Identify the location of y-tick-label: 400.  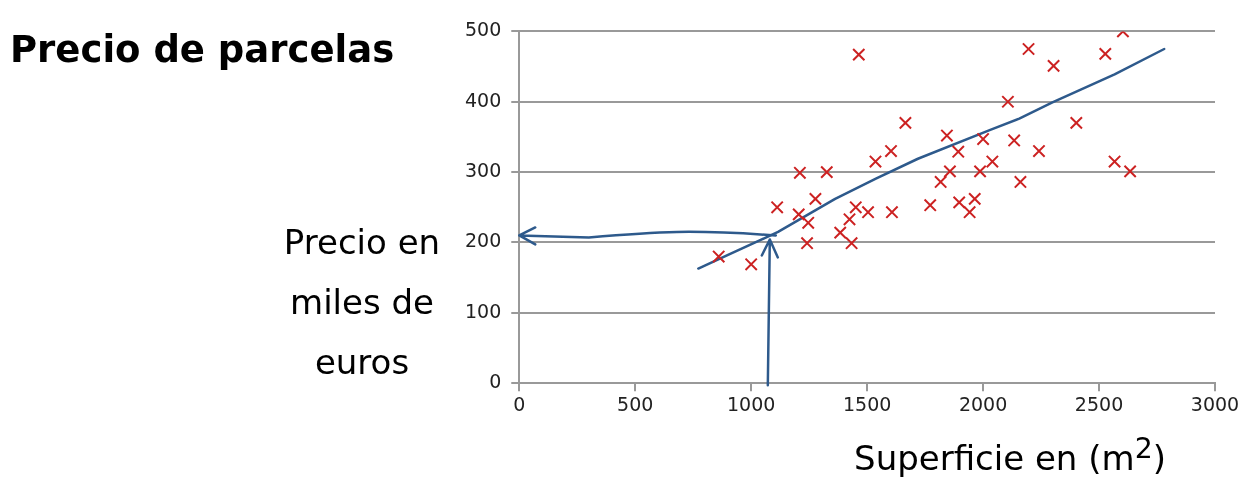
(483, 99).